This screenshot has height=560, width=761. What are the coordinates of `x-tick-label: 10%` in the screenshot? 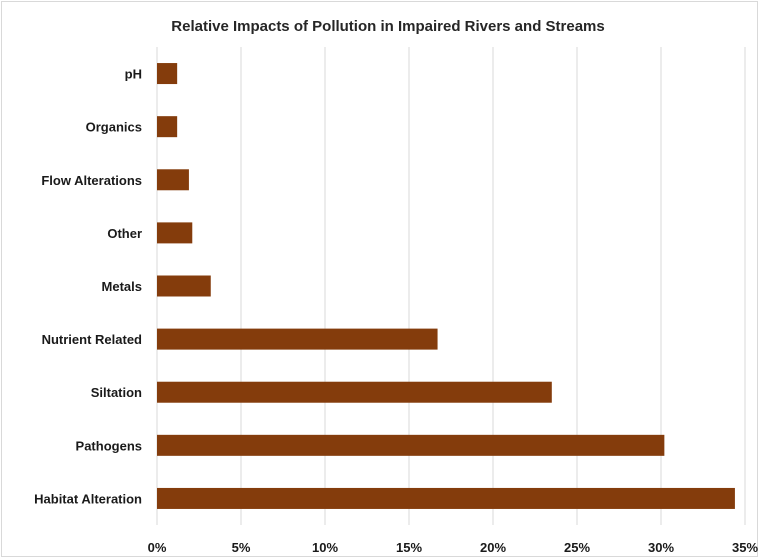 It's located at (325, 547).